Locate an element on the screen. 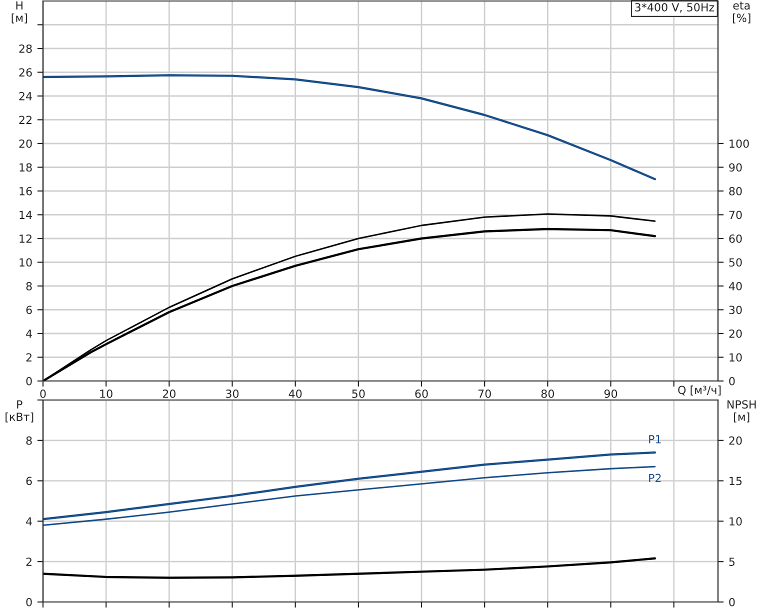 The height and width of the screenshot is (611, 774). y2-tick-label: 80 is located at coordinates (735, 191).